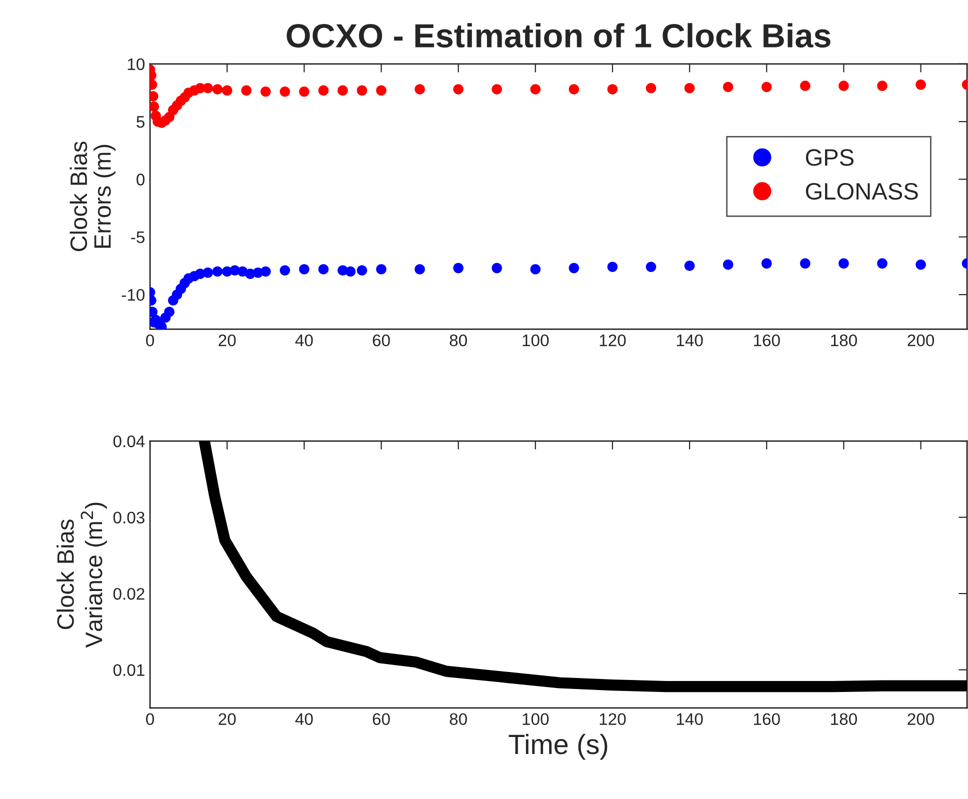 This screenshot has width=968, height=799. I want to click on y-tick-label: 5, so click(140, 122).